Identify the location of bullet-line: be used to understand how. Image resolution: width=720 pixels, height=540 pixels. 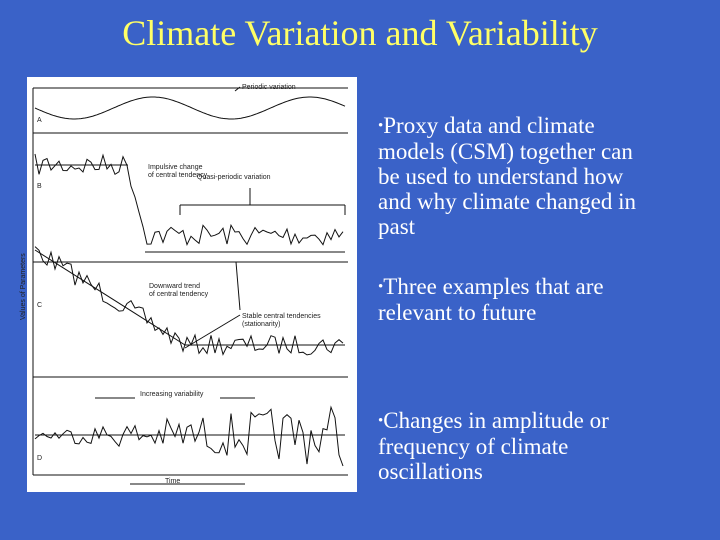
(501, 176).